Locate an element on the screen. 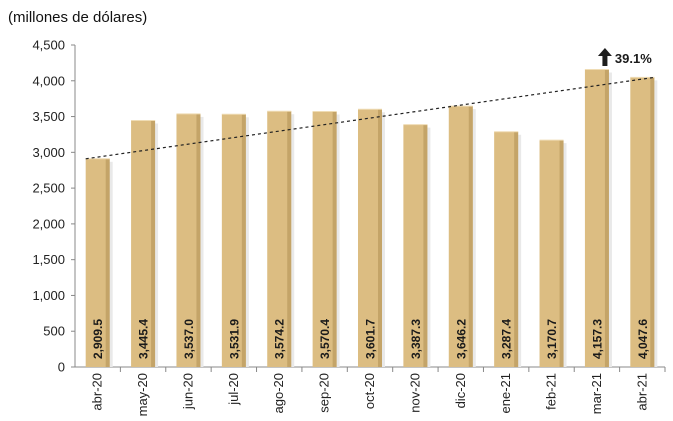 This screenshot has height=421, width=673. growth-percent-label: 39.1% is located at coordinates (633, 58).